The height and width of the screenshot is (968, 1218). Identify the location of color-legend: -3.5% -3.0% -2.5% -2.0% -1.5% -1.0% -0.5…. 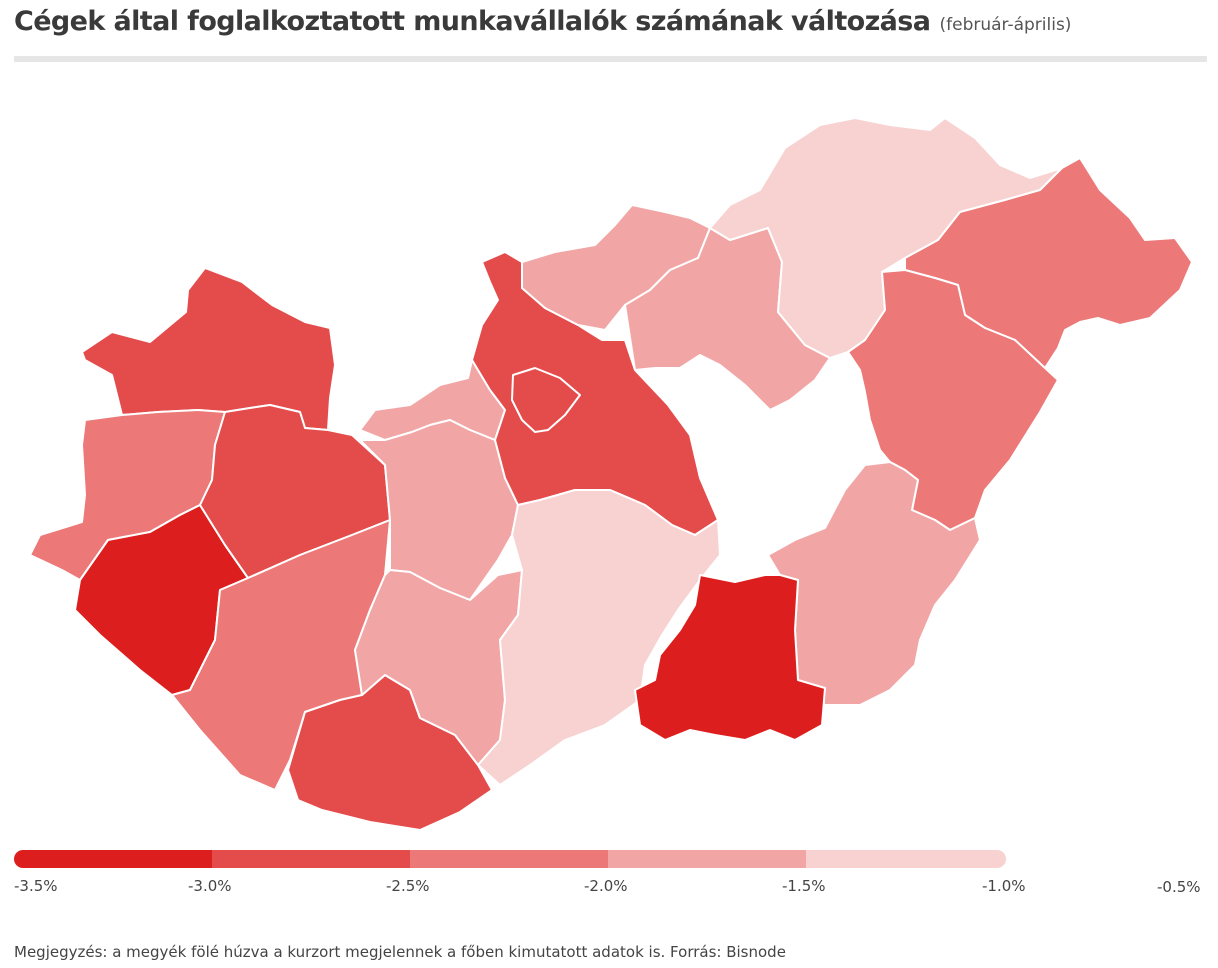
(614, 875).